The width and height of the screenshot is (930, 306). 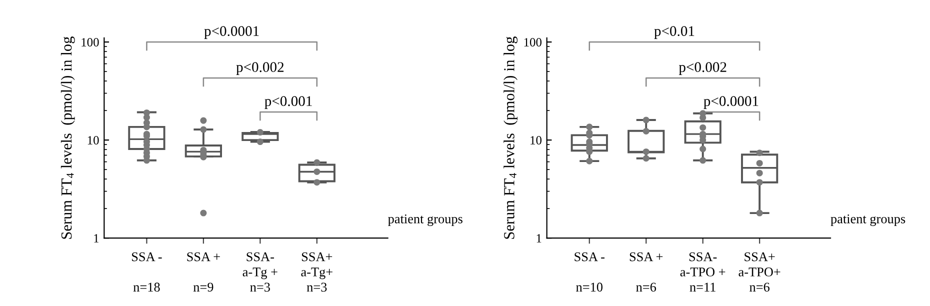 What do you see at coordinates (703, 272) in the screenshot?
I see `x-tick-label: SSA- a-TPO + n=11` at bounding box center [703, 272].